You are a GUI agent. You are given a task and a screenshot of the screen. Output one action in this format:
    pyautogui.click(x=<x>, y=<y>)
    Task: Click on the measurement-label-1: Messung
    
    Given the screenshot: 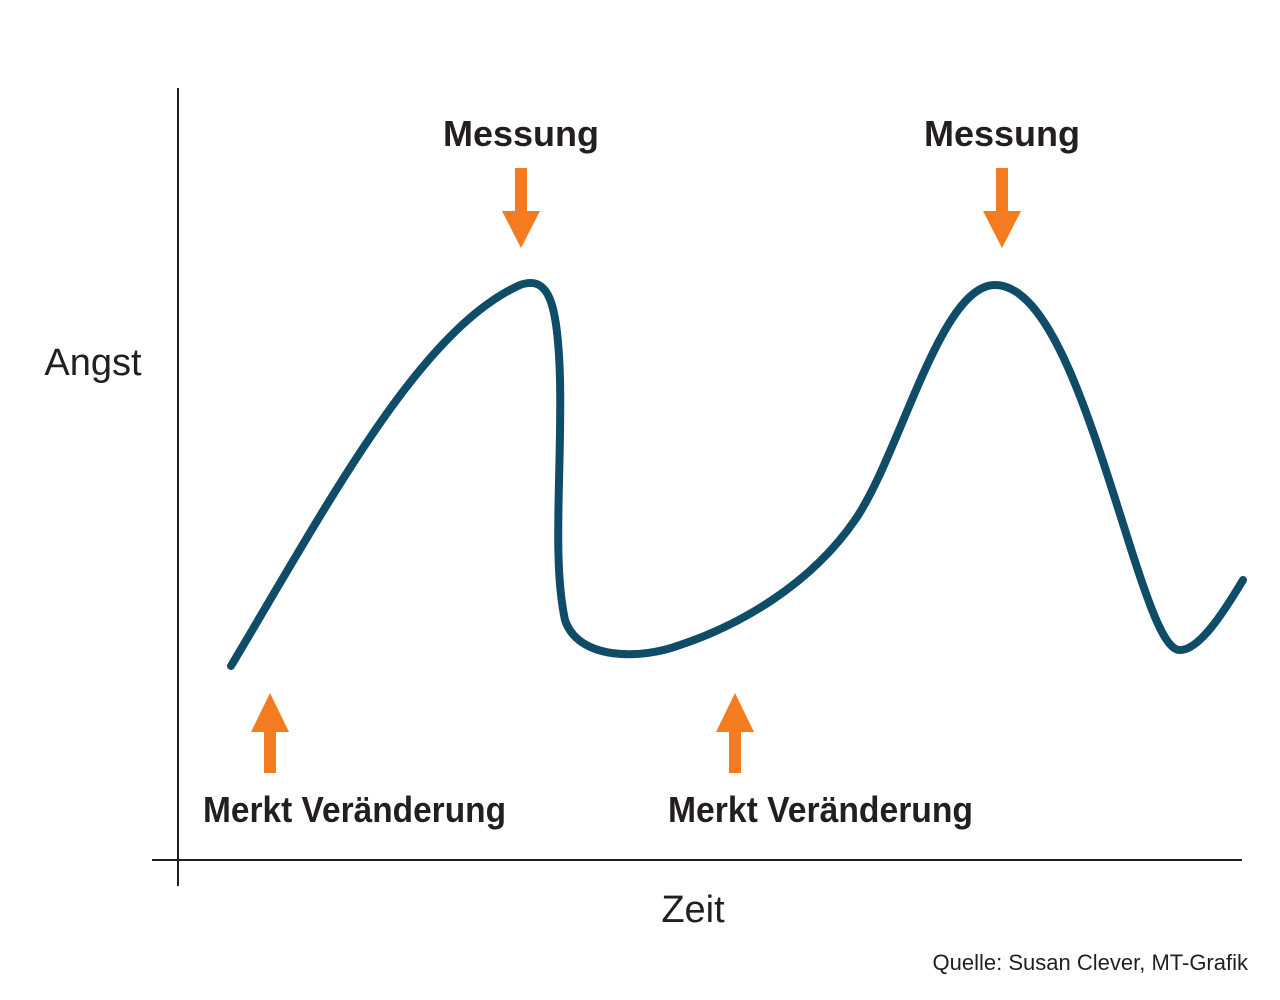 What is the action you would take?
    pyautogui.click(x=521, y=133)
    